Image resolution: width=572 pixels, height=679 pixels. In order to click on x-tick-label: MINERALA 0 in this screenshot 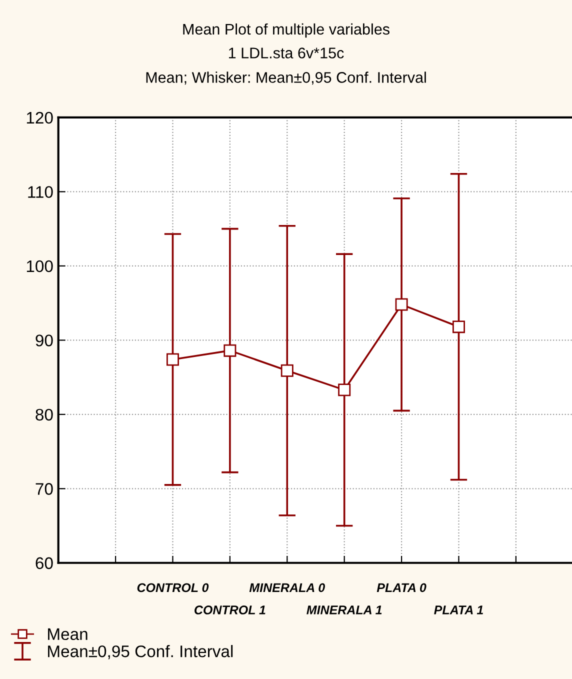, I will do `click(287, 587)`.